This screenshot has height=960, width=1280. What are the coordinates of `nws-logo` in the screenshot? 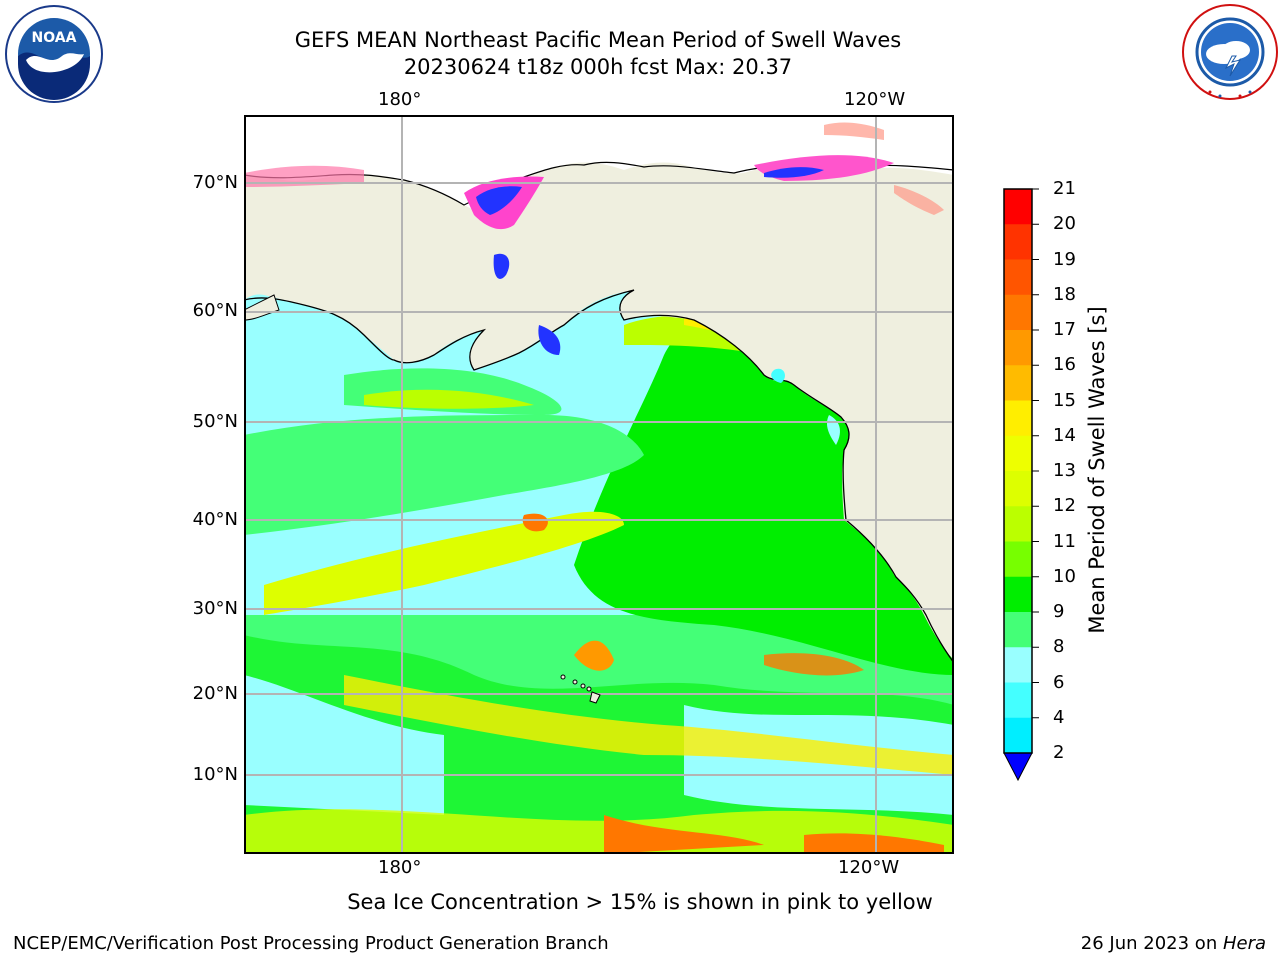 It's located at (1230, 52).